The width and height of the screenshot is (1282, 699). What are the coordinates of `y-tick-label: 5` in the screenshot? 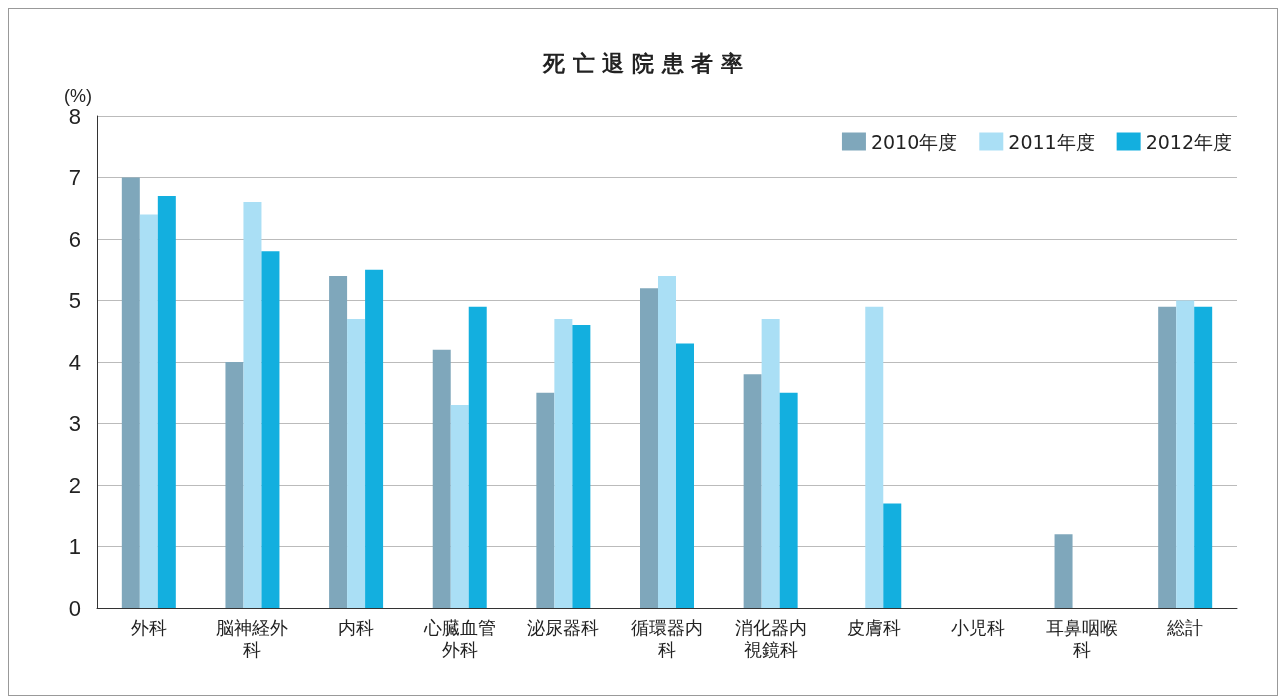 It's located at (74, 300).